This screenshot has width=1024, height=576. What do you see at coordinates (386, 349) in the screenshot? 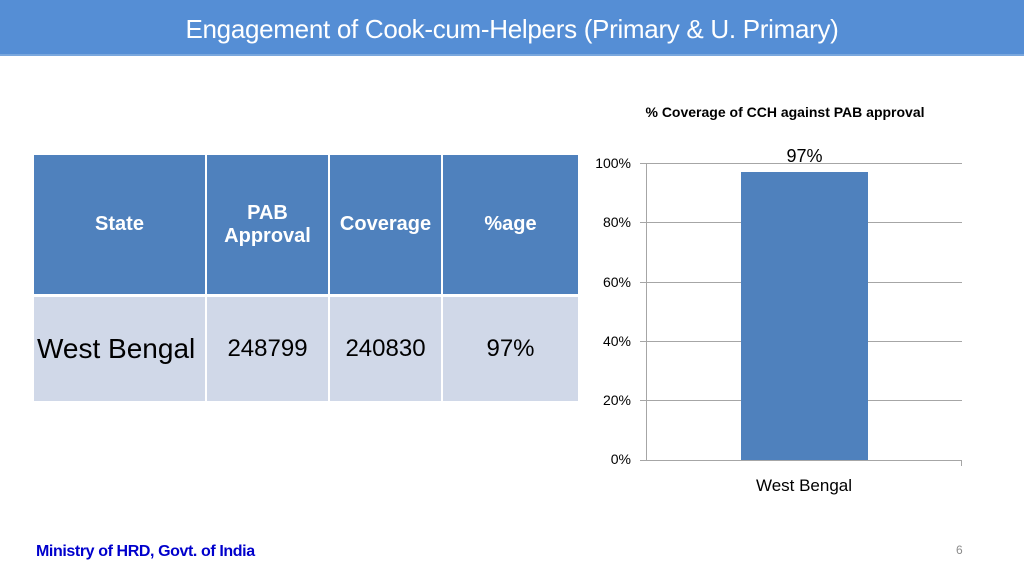
I see `cell-coverage: 240830` at bounding box center [386, 349].